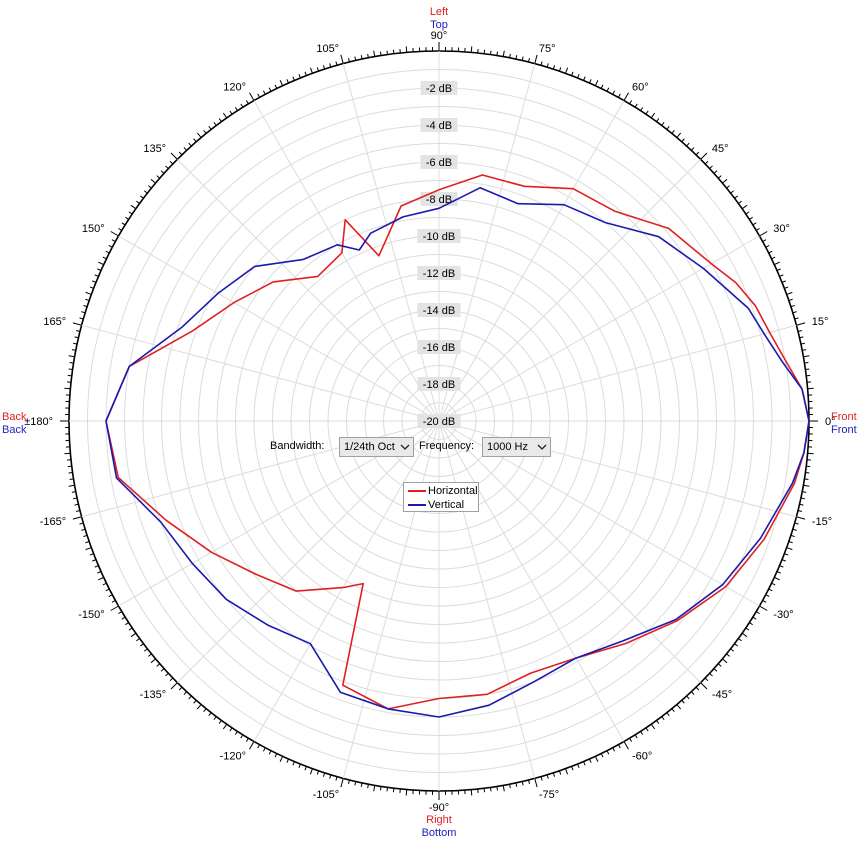 The width and height of the screenshot is (859, 843). What do you see at coordinates (376, 447) in the screenshot?
I see `bandwidth-select: 1/24th Oct` at bounding box center [376, 447].